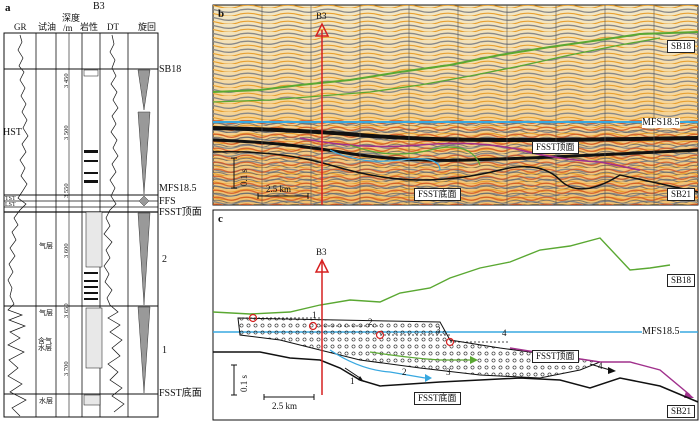  Describe the element at coordinates (10, 199) in the screenshot. I see `system-tst: TST` at that location.